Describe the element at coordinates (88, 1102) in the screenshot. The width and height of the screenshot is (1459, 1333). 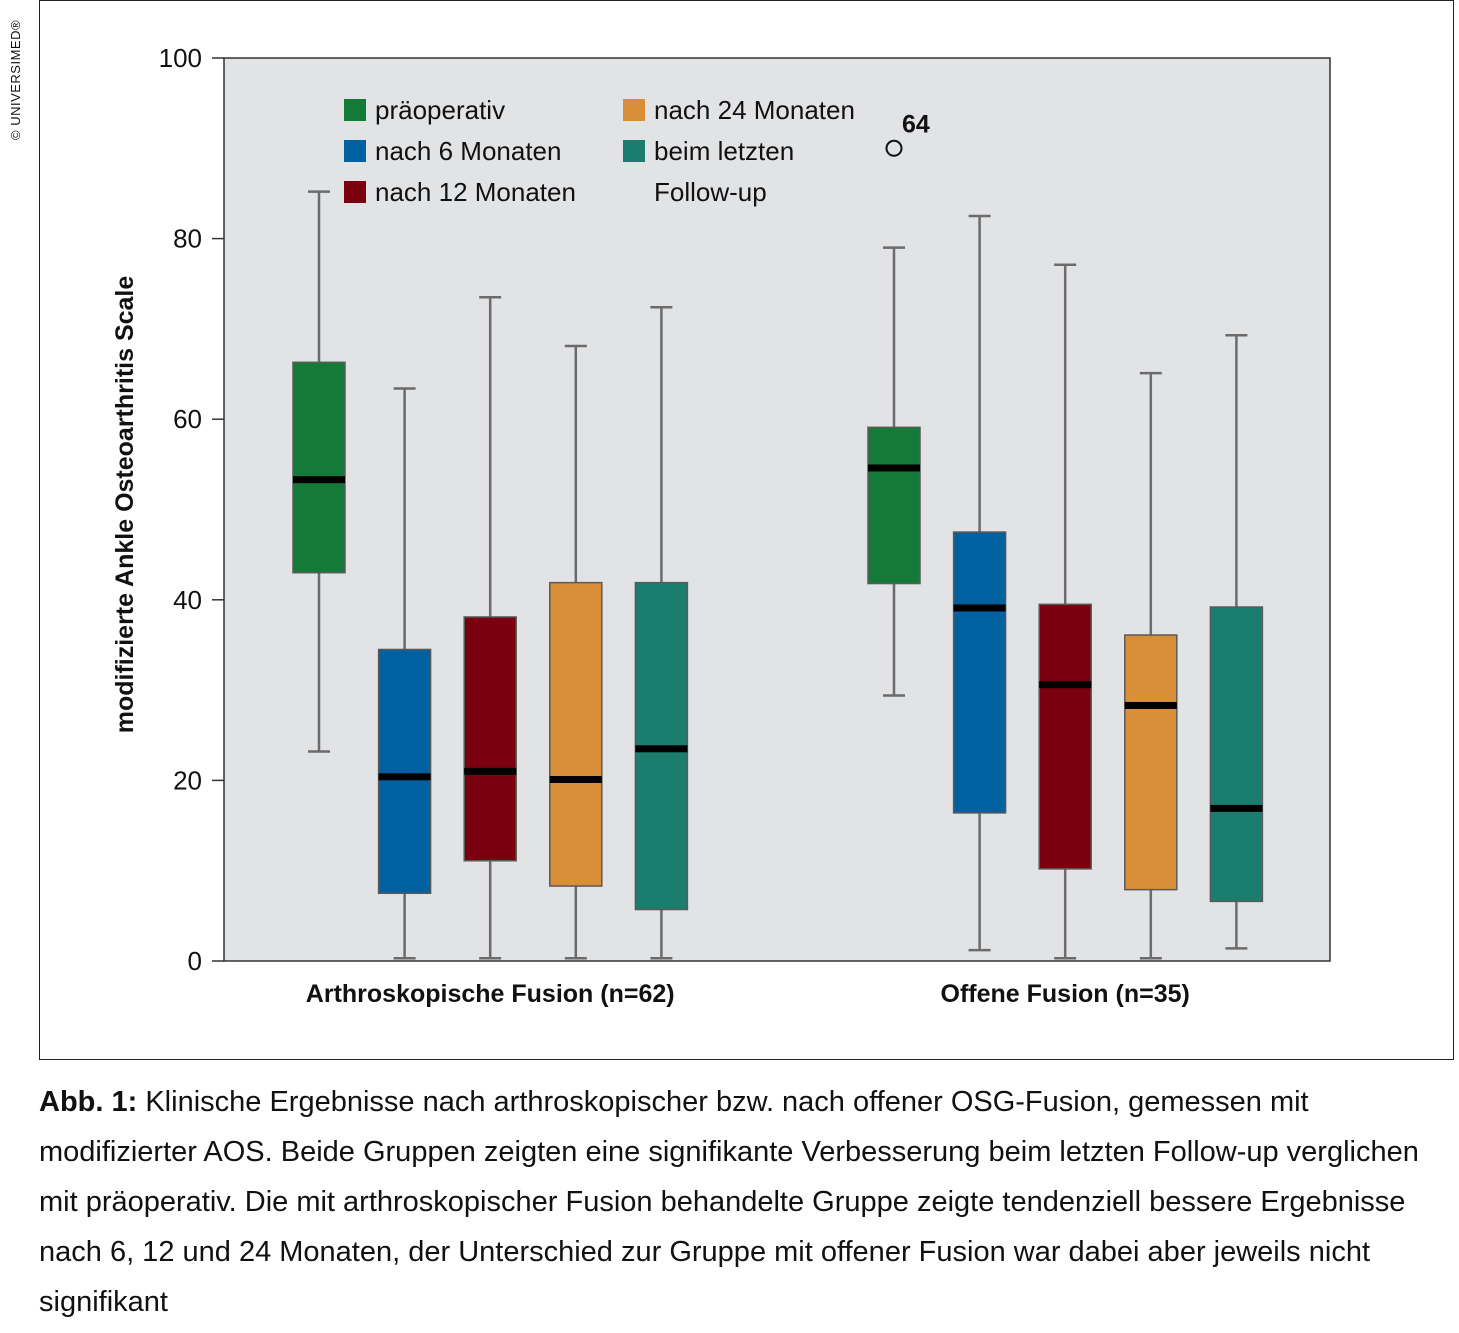
I see `caption-label: Abb. 1:` at that location.